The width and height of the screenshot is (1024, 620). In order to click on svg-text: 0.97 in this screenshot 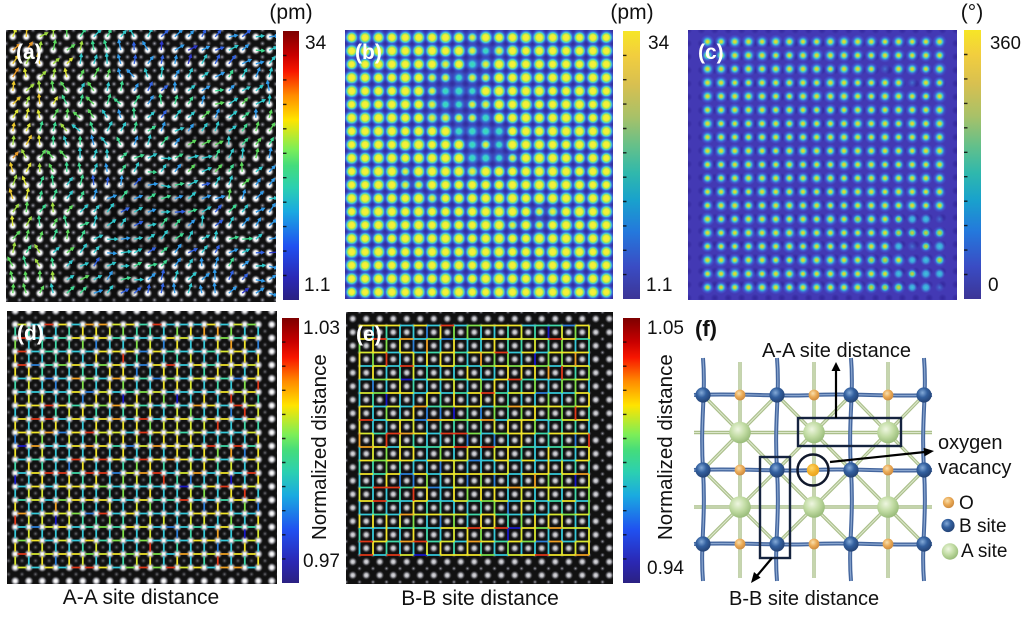, I will do `click(321, 561)`.